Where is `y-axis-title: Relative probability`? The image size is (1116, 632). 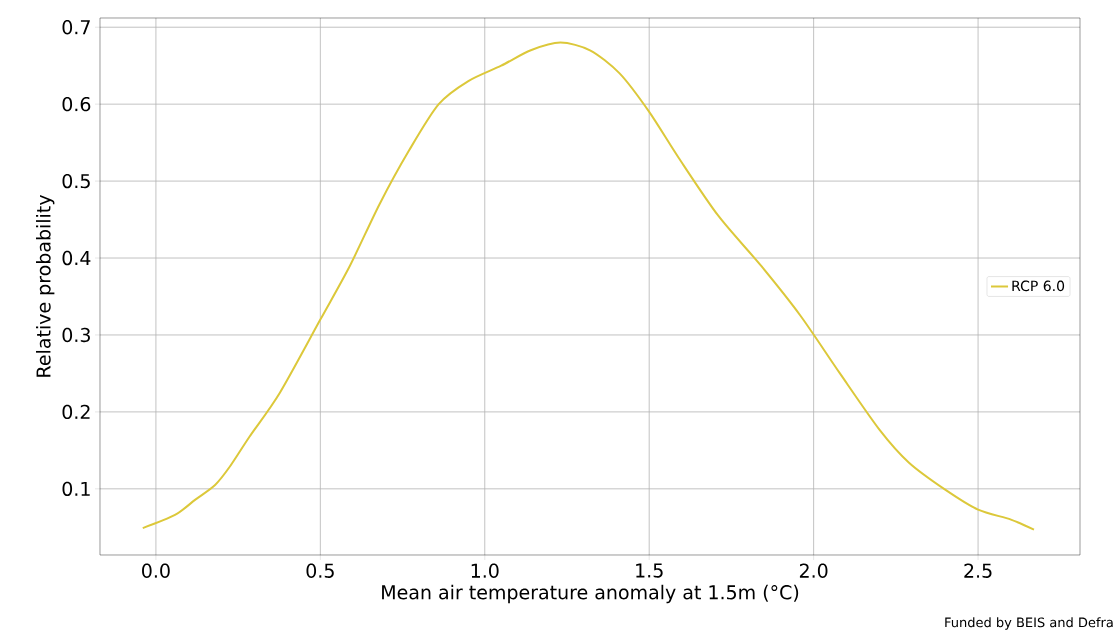
y-axis-title: Relative probability is located at coordinates (45, 286).